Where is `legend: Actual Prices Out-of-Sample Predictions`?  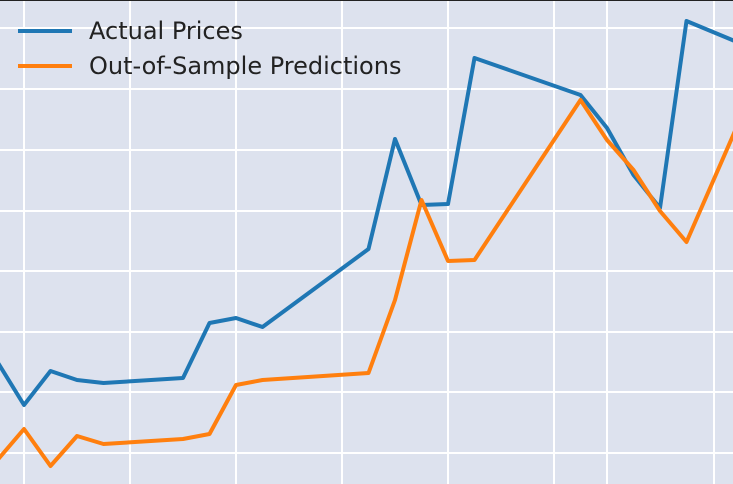
legend: Actual Prices Out-of-Sample Predictions is located at coordinates (209, 48).